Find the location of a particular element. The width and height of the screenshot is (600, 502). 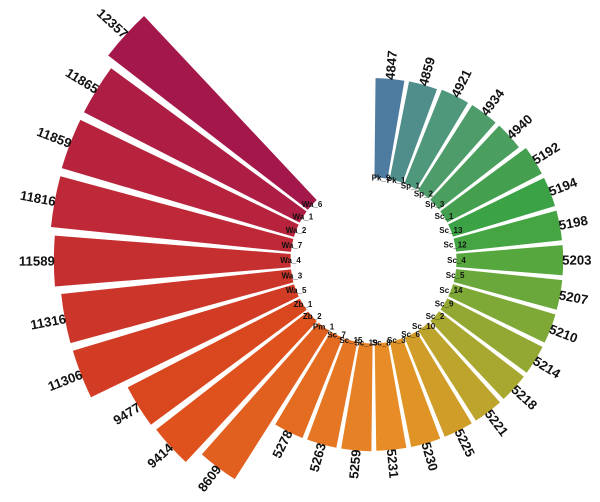

svg-text: Wa_5 is located at coordinates (296, 290).